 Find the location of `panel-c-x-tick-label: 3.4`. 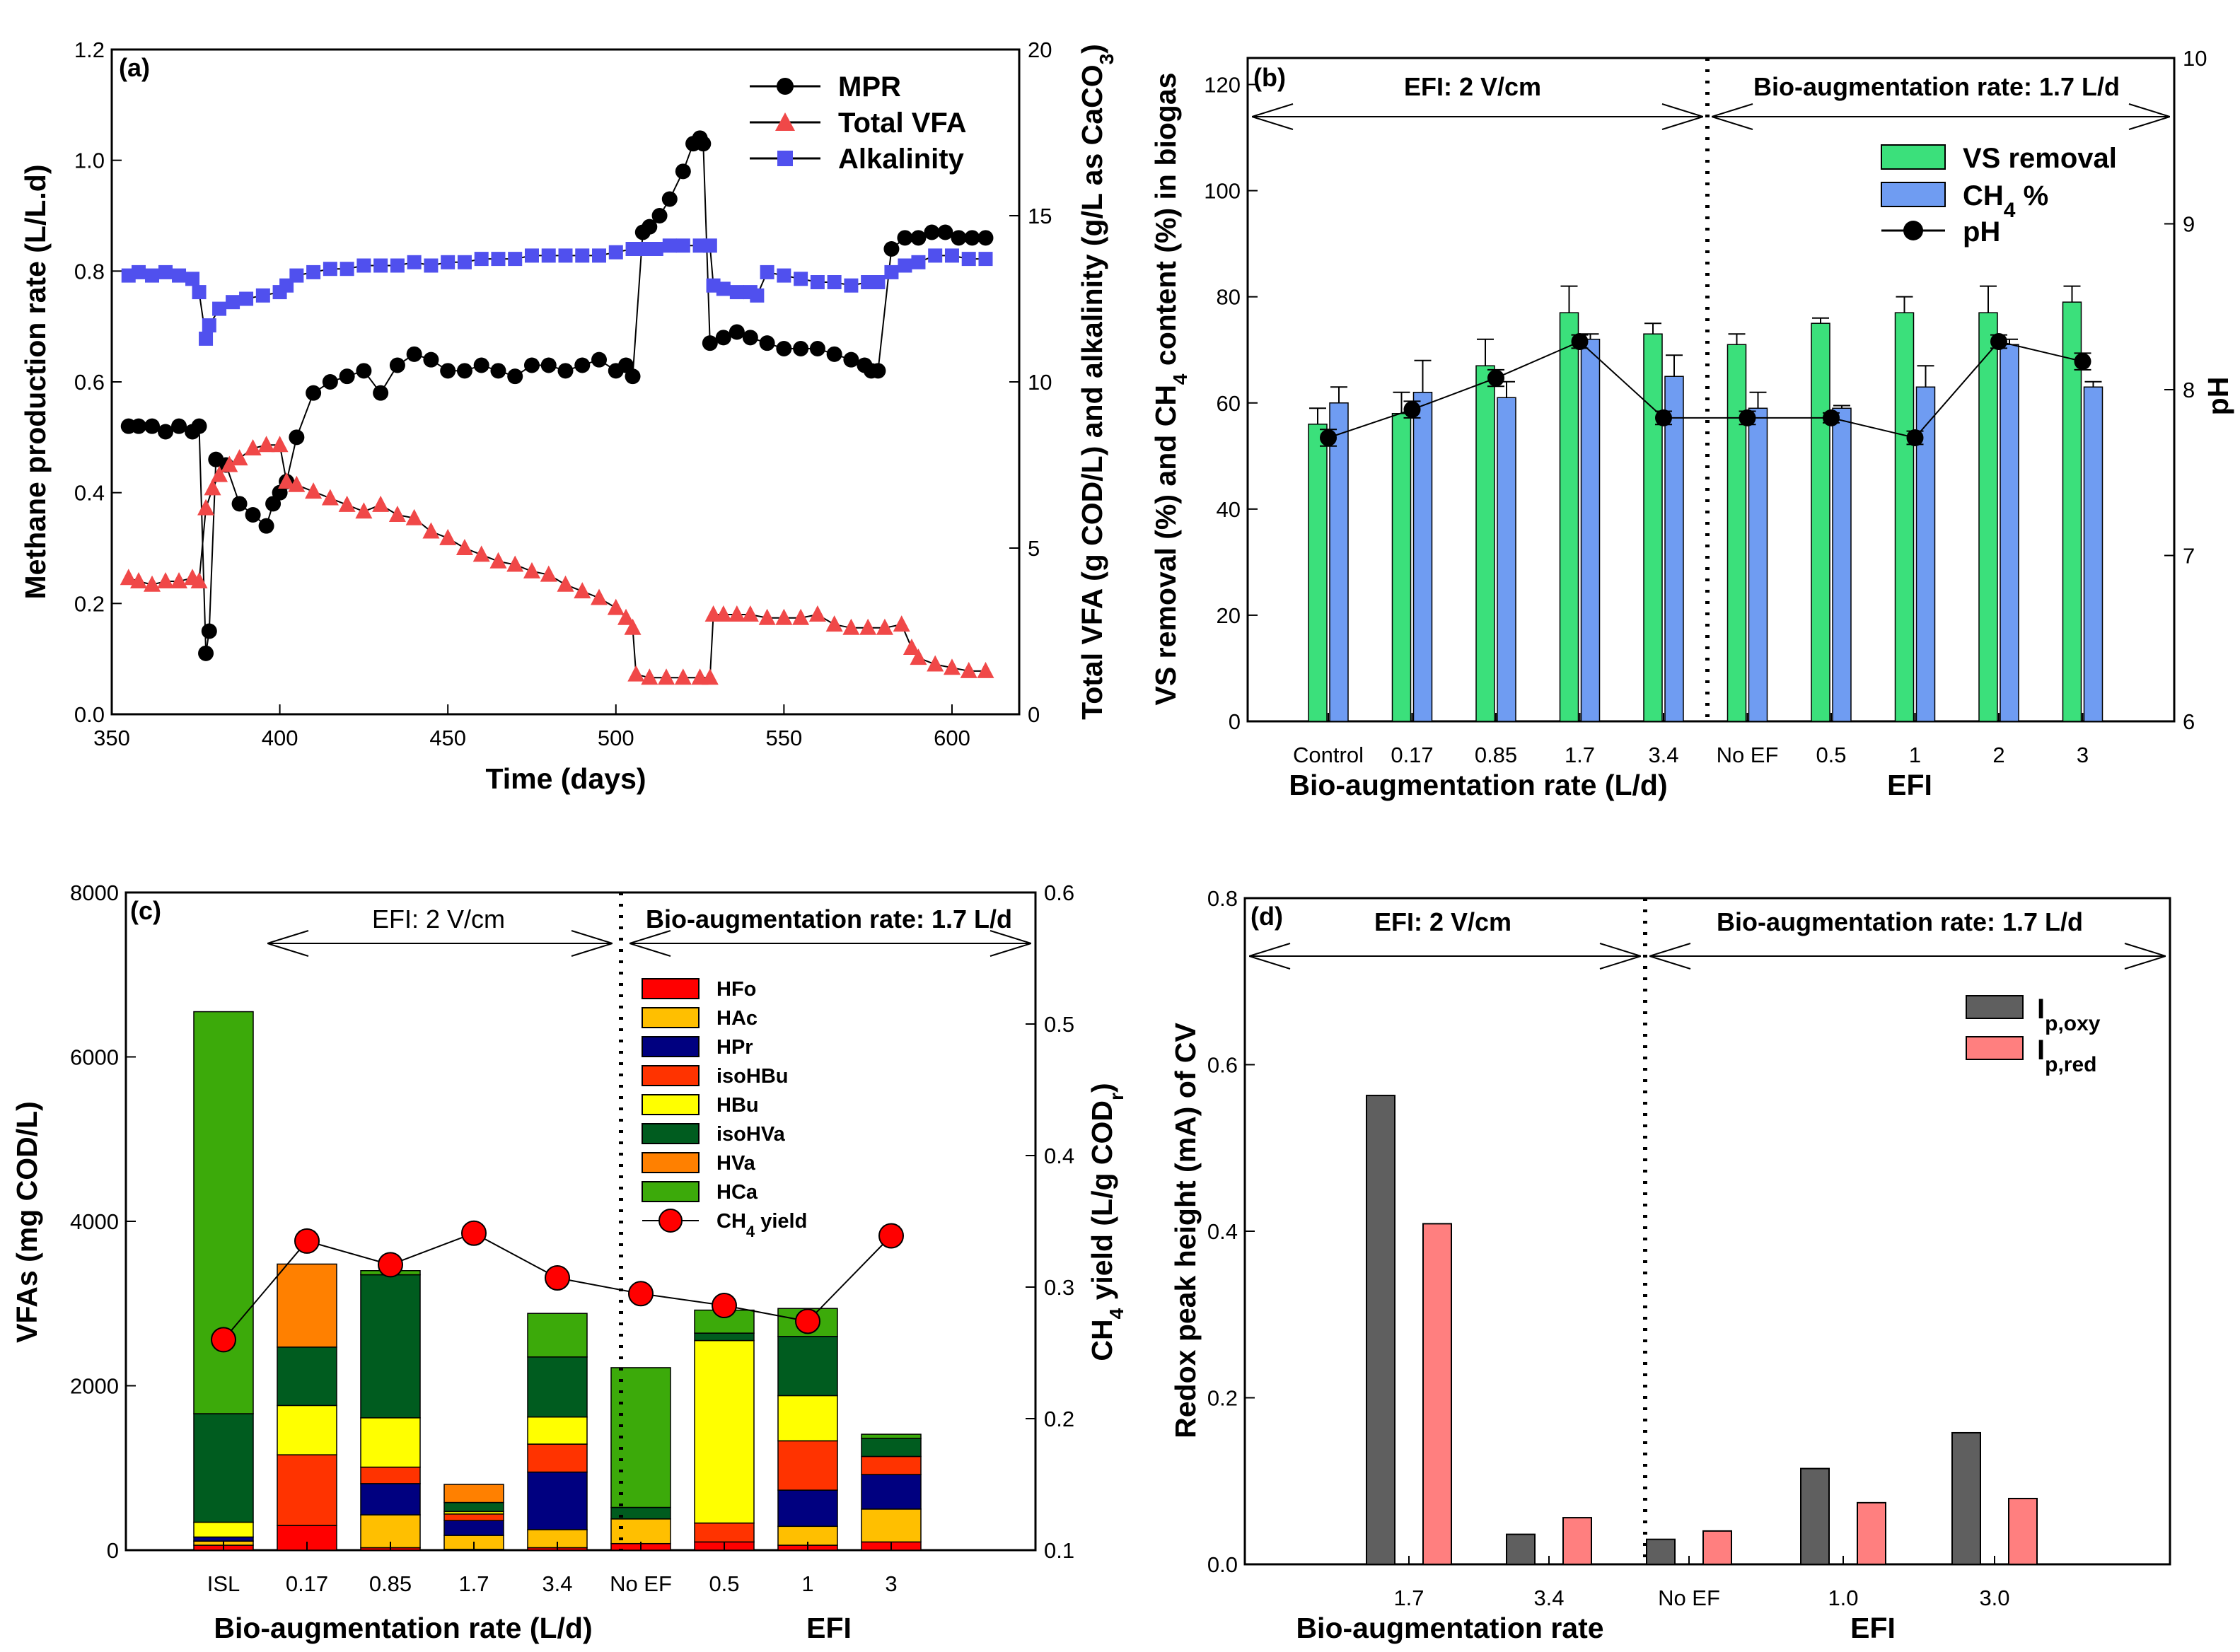

panel-c-x-tick-label: 3.4 is located at coordinates (557, 1584).